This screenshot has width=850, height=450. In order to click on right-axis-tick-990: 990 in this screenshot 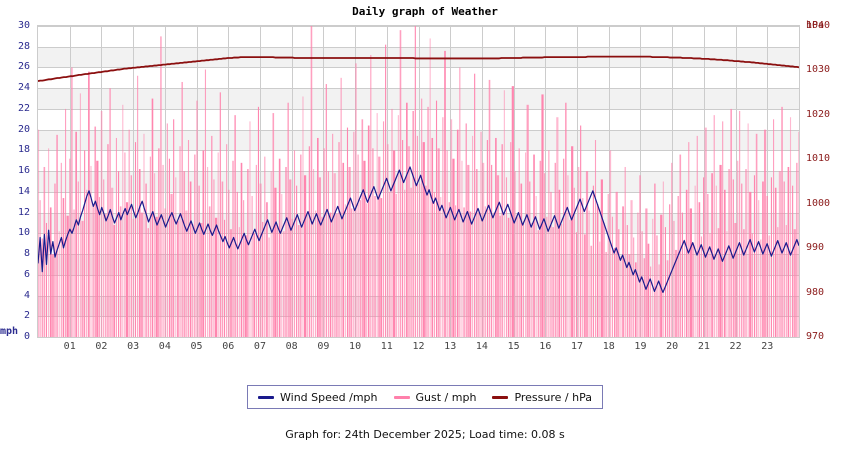, I will do `click(815, 248)`.